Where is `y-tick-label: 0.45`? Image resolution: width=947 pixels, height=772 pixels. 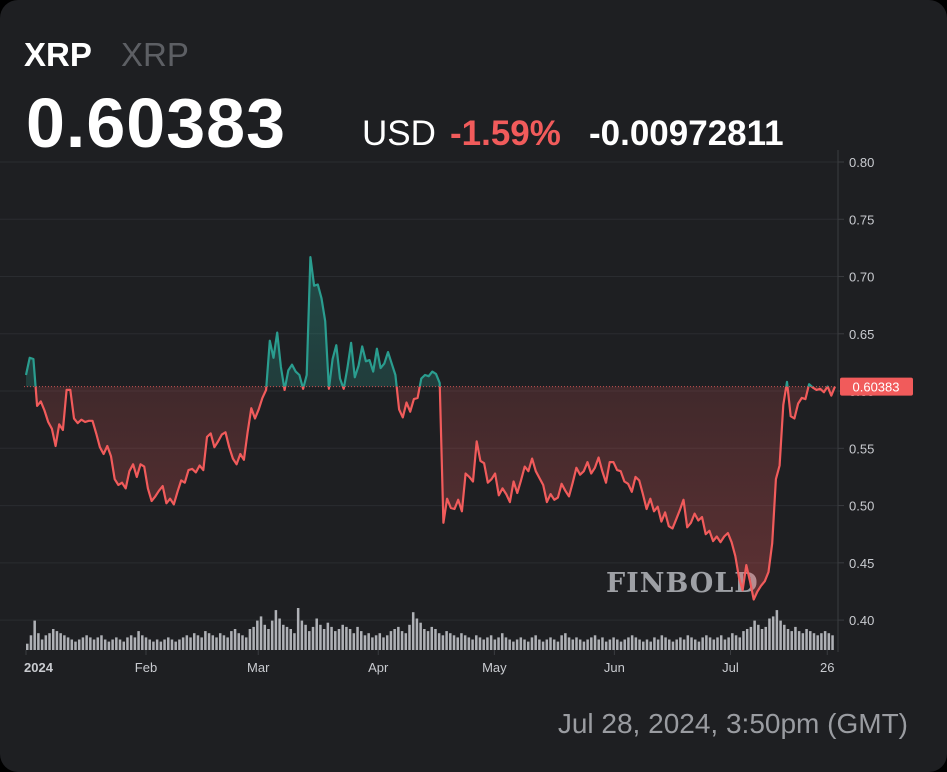
y-tick-label: 0.45 is located at coordinates (861, 563).